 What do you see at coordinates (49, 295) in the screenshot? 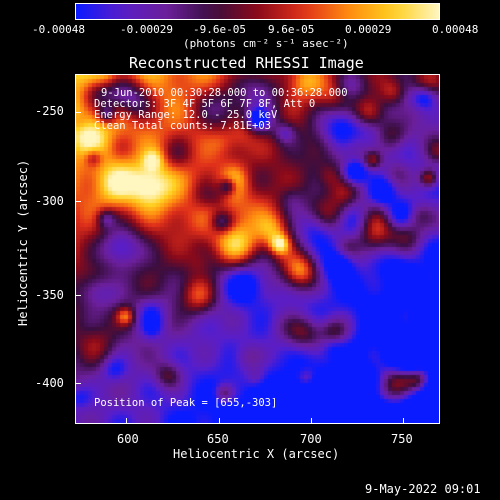
I see `y-tick-label: -350` at bounding box center [49, 295].